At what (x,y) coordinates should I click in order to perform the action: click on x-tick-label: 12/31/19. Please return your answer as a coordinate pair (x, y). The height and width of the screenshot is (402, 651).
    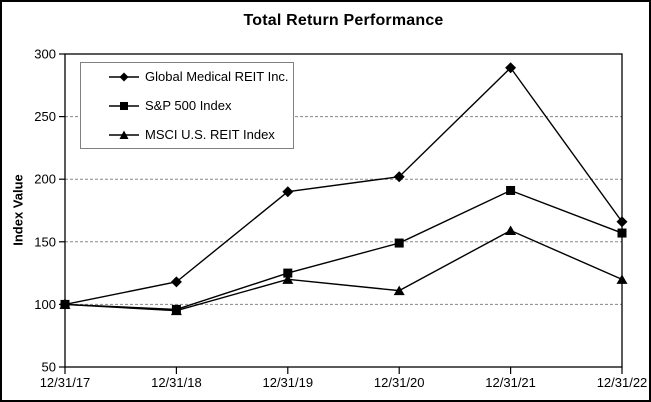
    Looking at the image, I should click on (287, 382).